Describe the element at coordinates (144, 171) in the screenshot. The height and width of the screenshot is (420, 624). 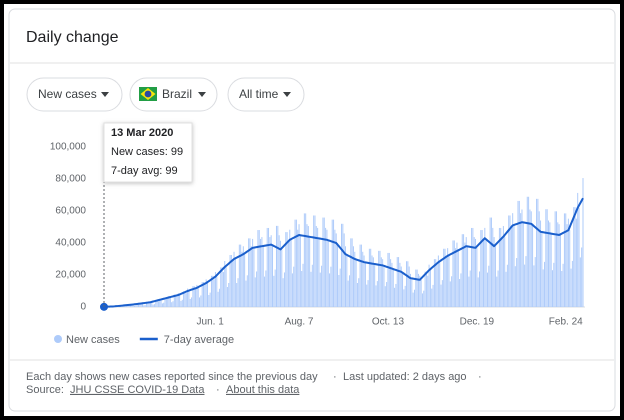
I see `tooltip-line: 7-day avg: 99` at that location.